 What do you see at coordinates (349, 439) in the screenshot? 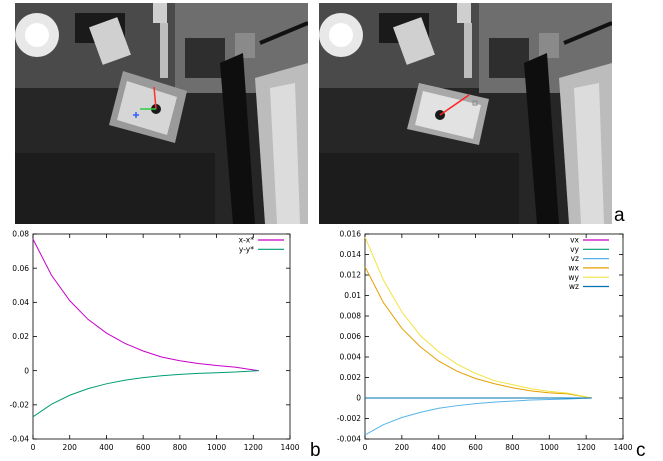
I see `y-tick-label: -0.004` at bounding box center [349, 439].